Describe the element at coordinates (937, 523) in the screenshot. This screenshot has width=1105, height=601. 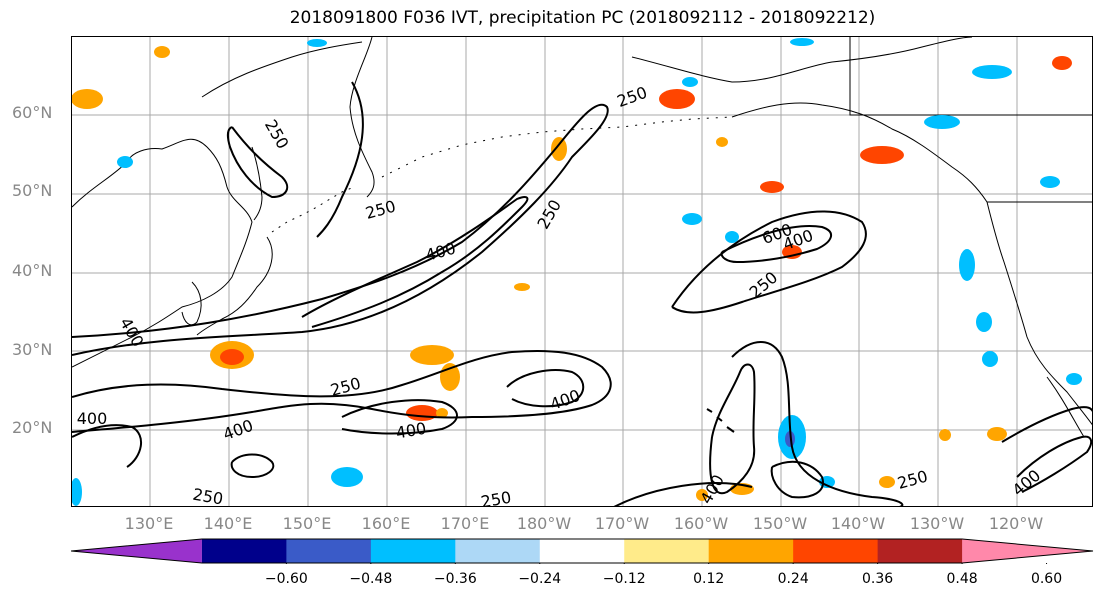
I see `lon-label-130w: 130°W` at that location.